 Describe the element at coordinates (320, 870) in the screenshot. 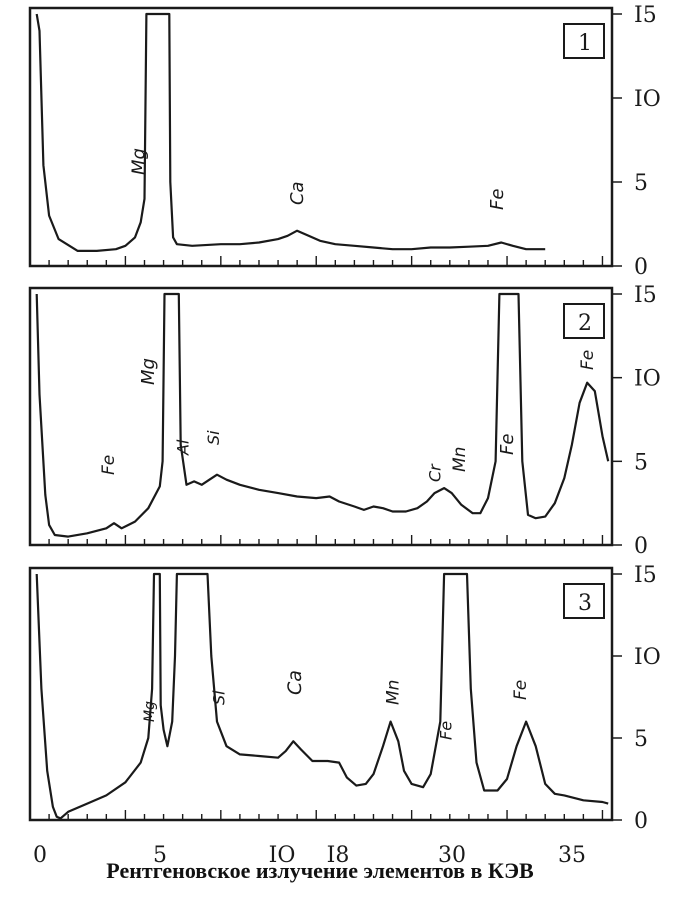

I see `x-axis-caption: Рентгеновское излучение элементов в КЭВ` at that location.